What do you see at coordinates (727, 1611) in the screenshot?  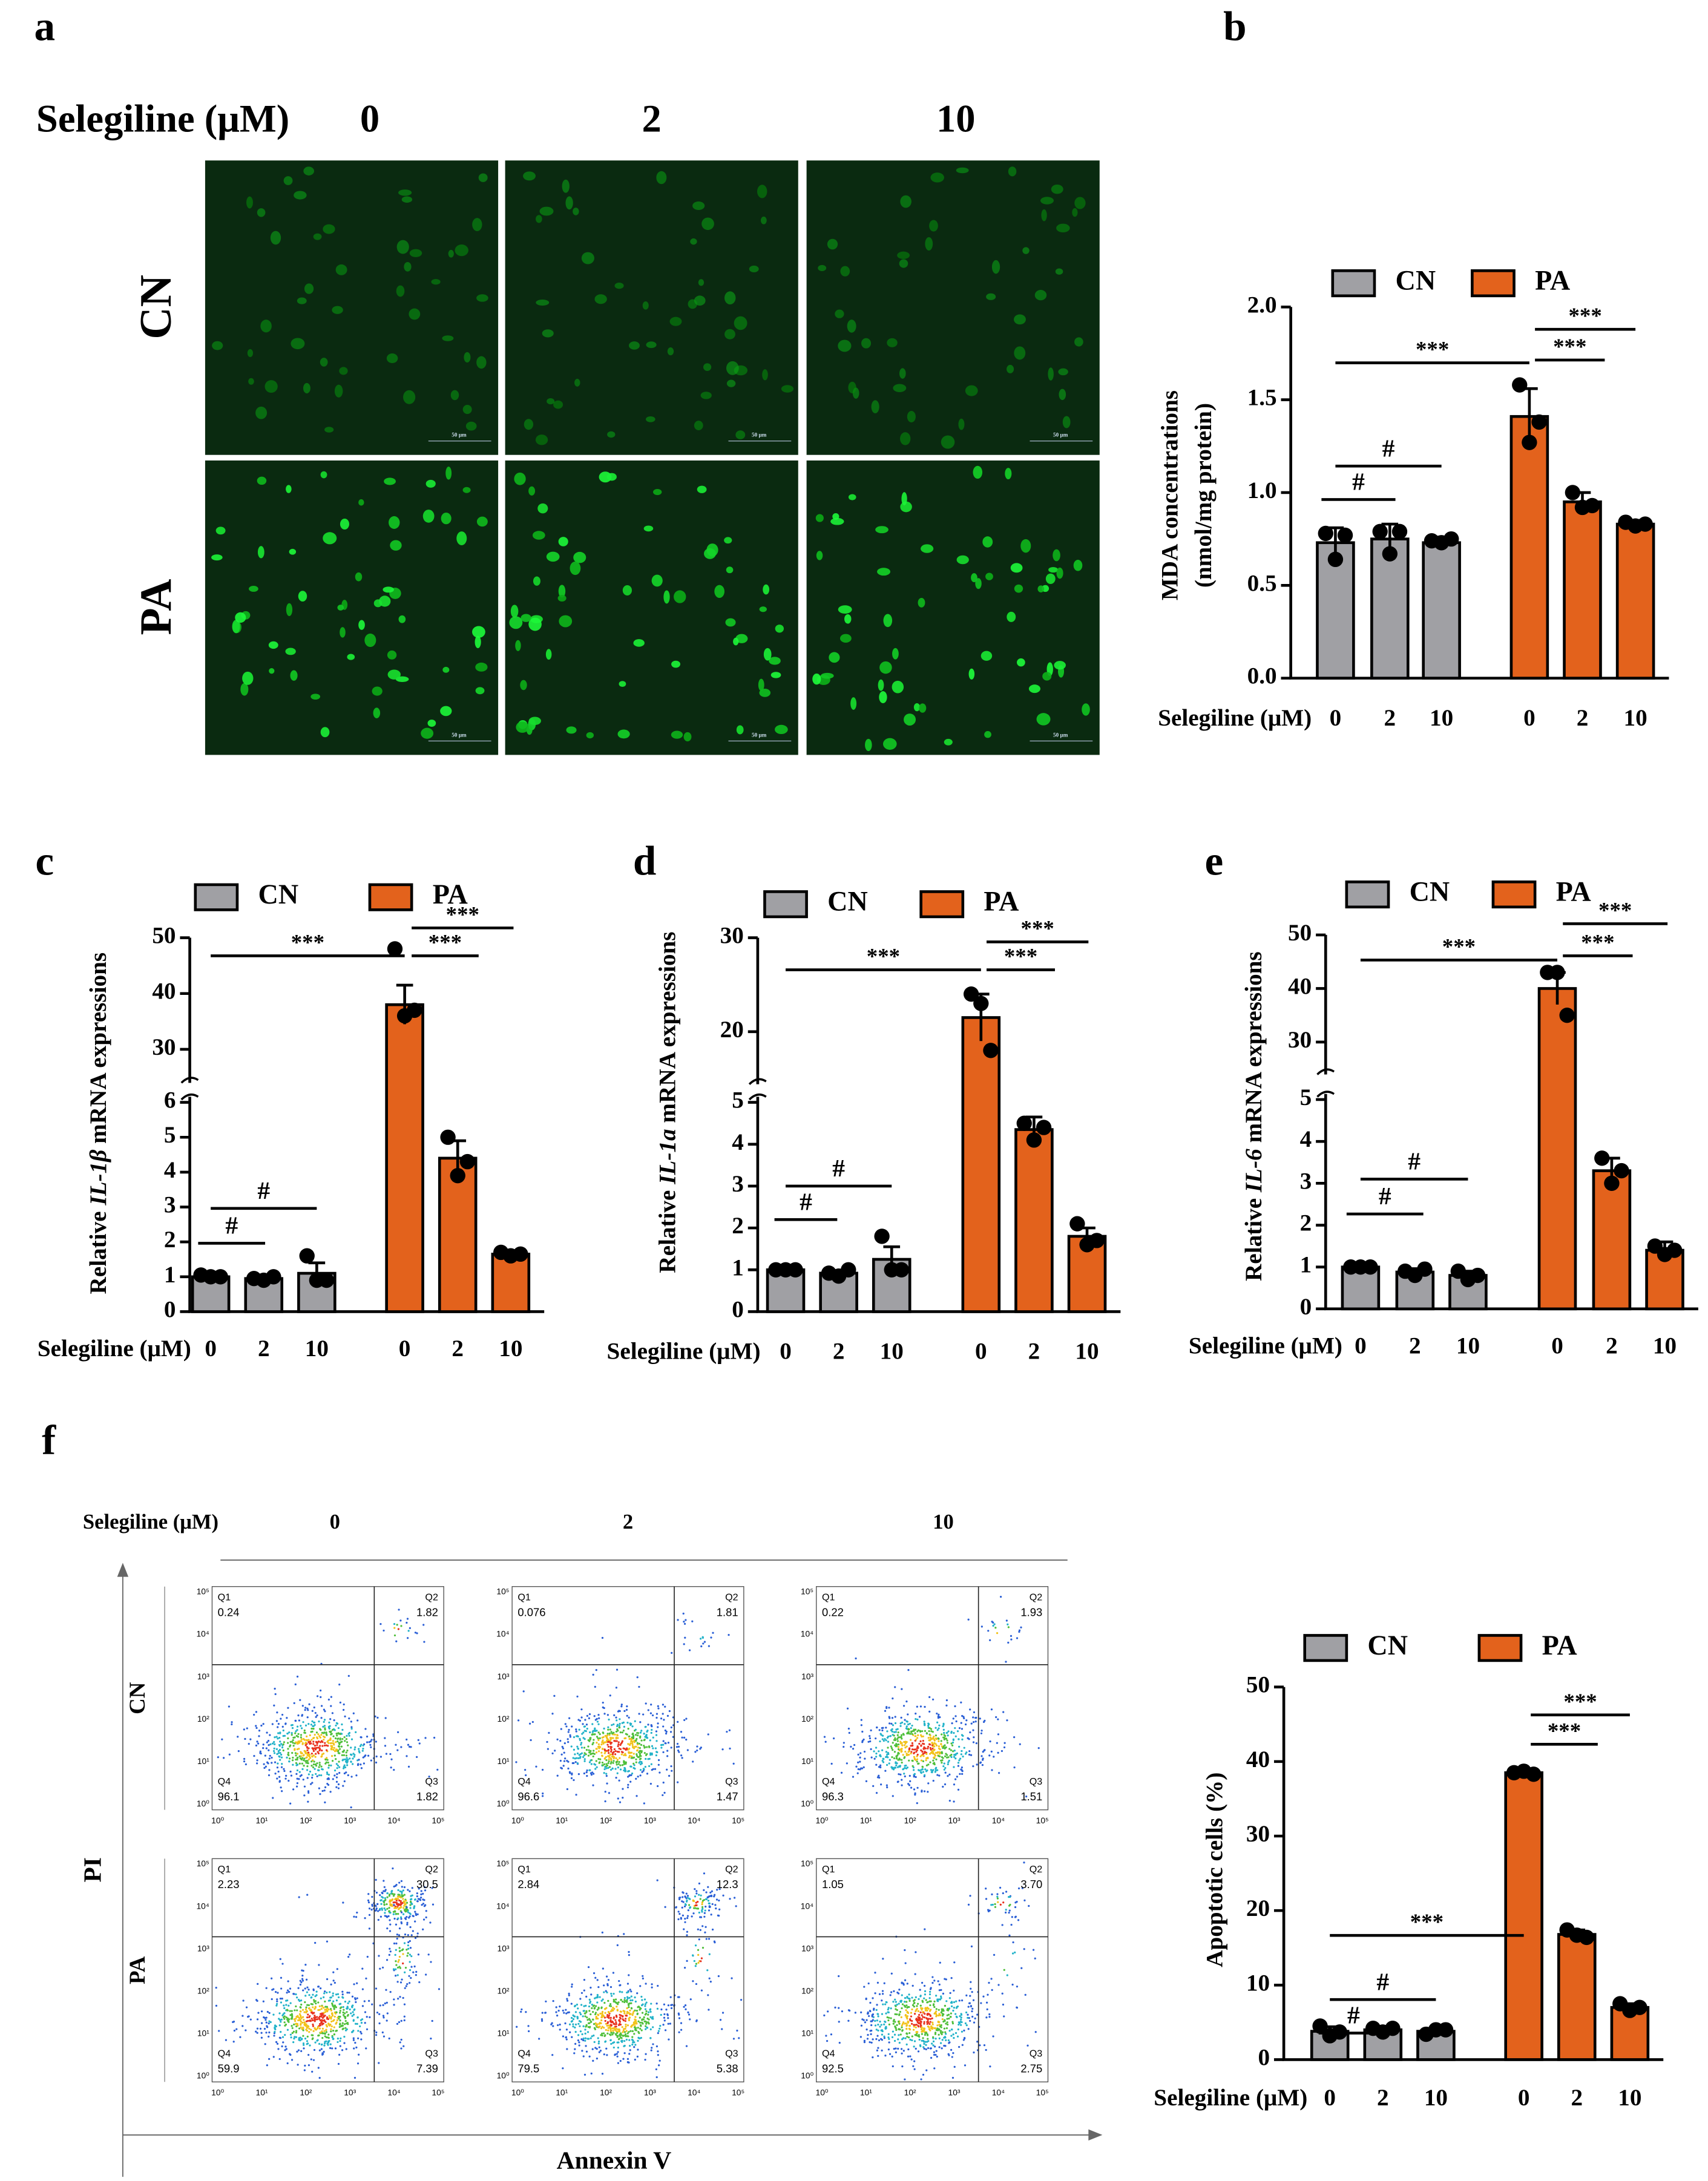 I see `quadrant-percent: 1.81` at bounding box center [727, 1611].